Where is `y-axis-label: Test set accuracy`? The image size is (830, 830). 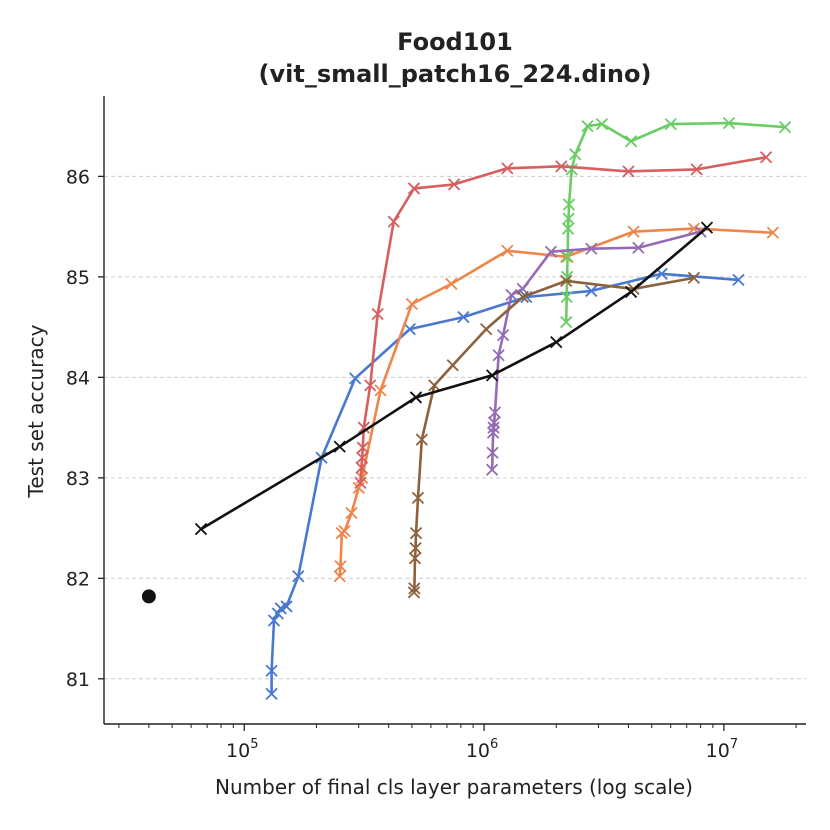 y-axis-label: Test set accuracy is located at coordinates (36, 411).